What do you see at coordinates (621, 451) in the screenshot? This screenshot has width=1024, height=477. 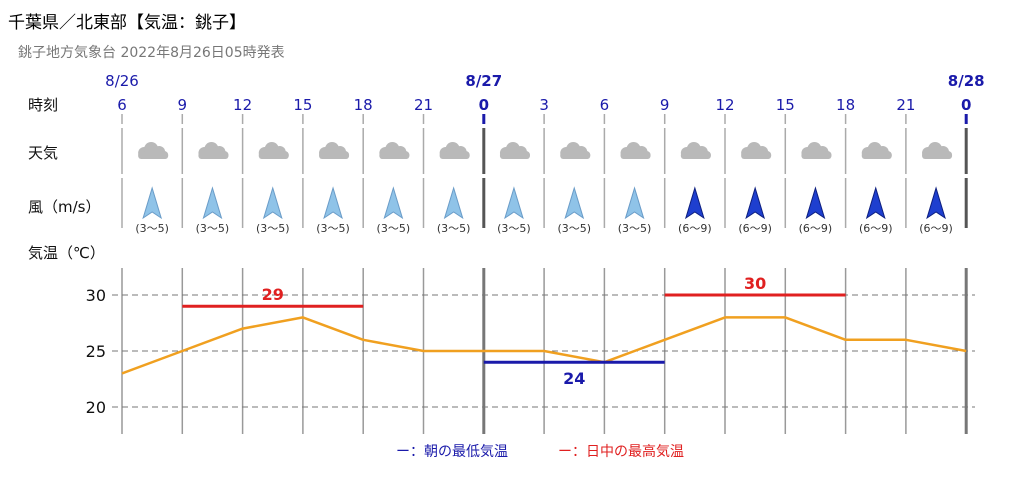 I see `legend-max-temp: ー：日中の最高気温` at bounding box center [621, 451].